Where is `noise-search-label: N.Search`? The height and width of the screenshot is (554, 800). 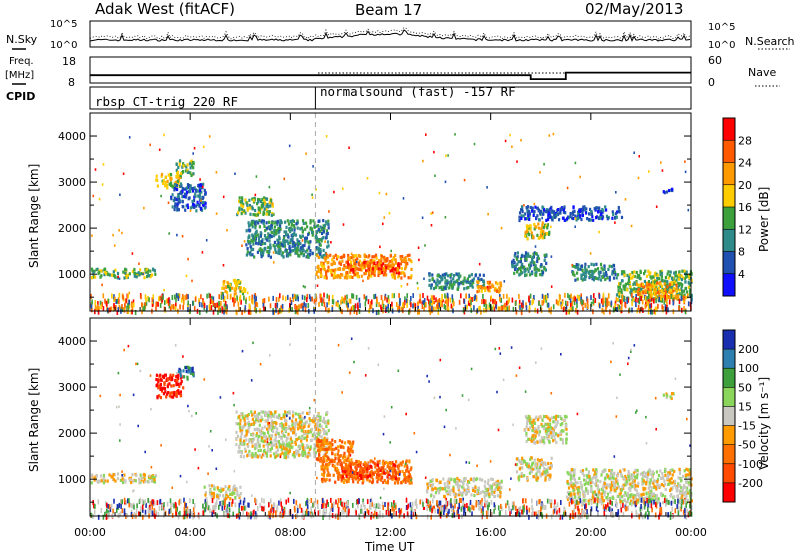
noise-search-label: N.Search is located at coordinates (770, 41).